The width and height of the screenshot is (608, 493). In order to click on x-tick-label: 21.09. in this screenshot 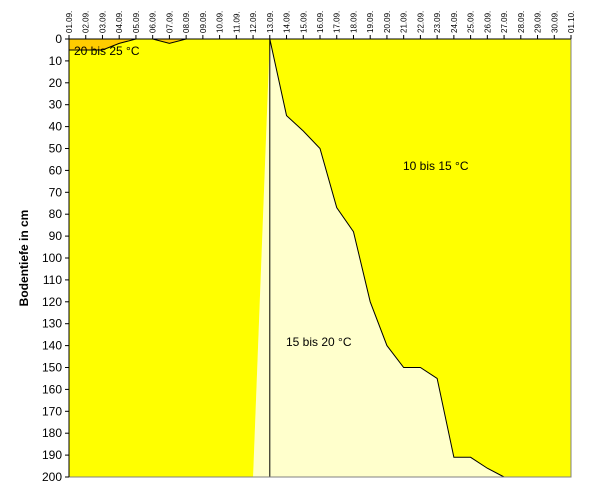, I will do `click(404, 22)`.